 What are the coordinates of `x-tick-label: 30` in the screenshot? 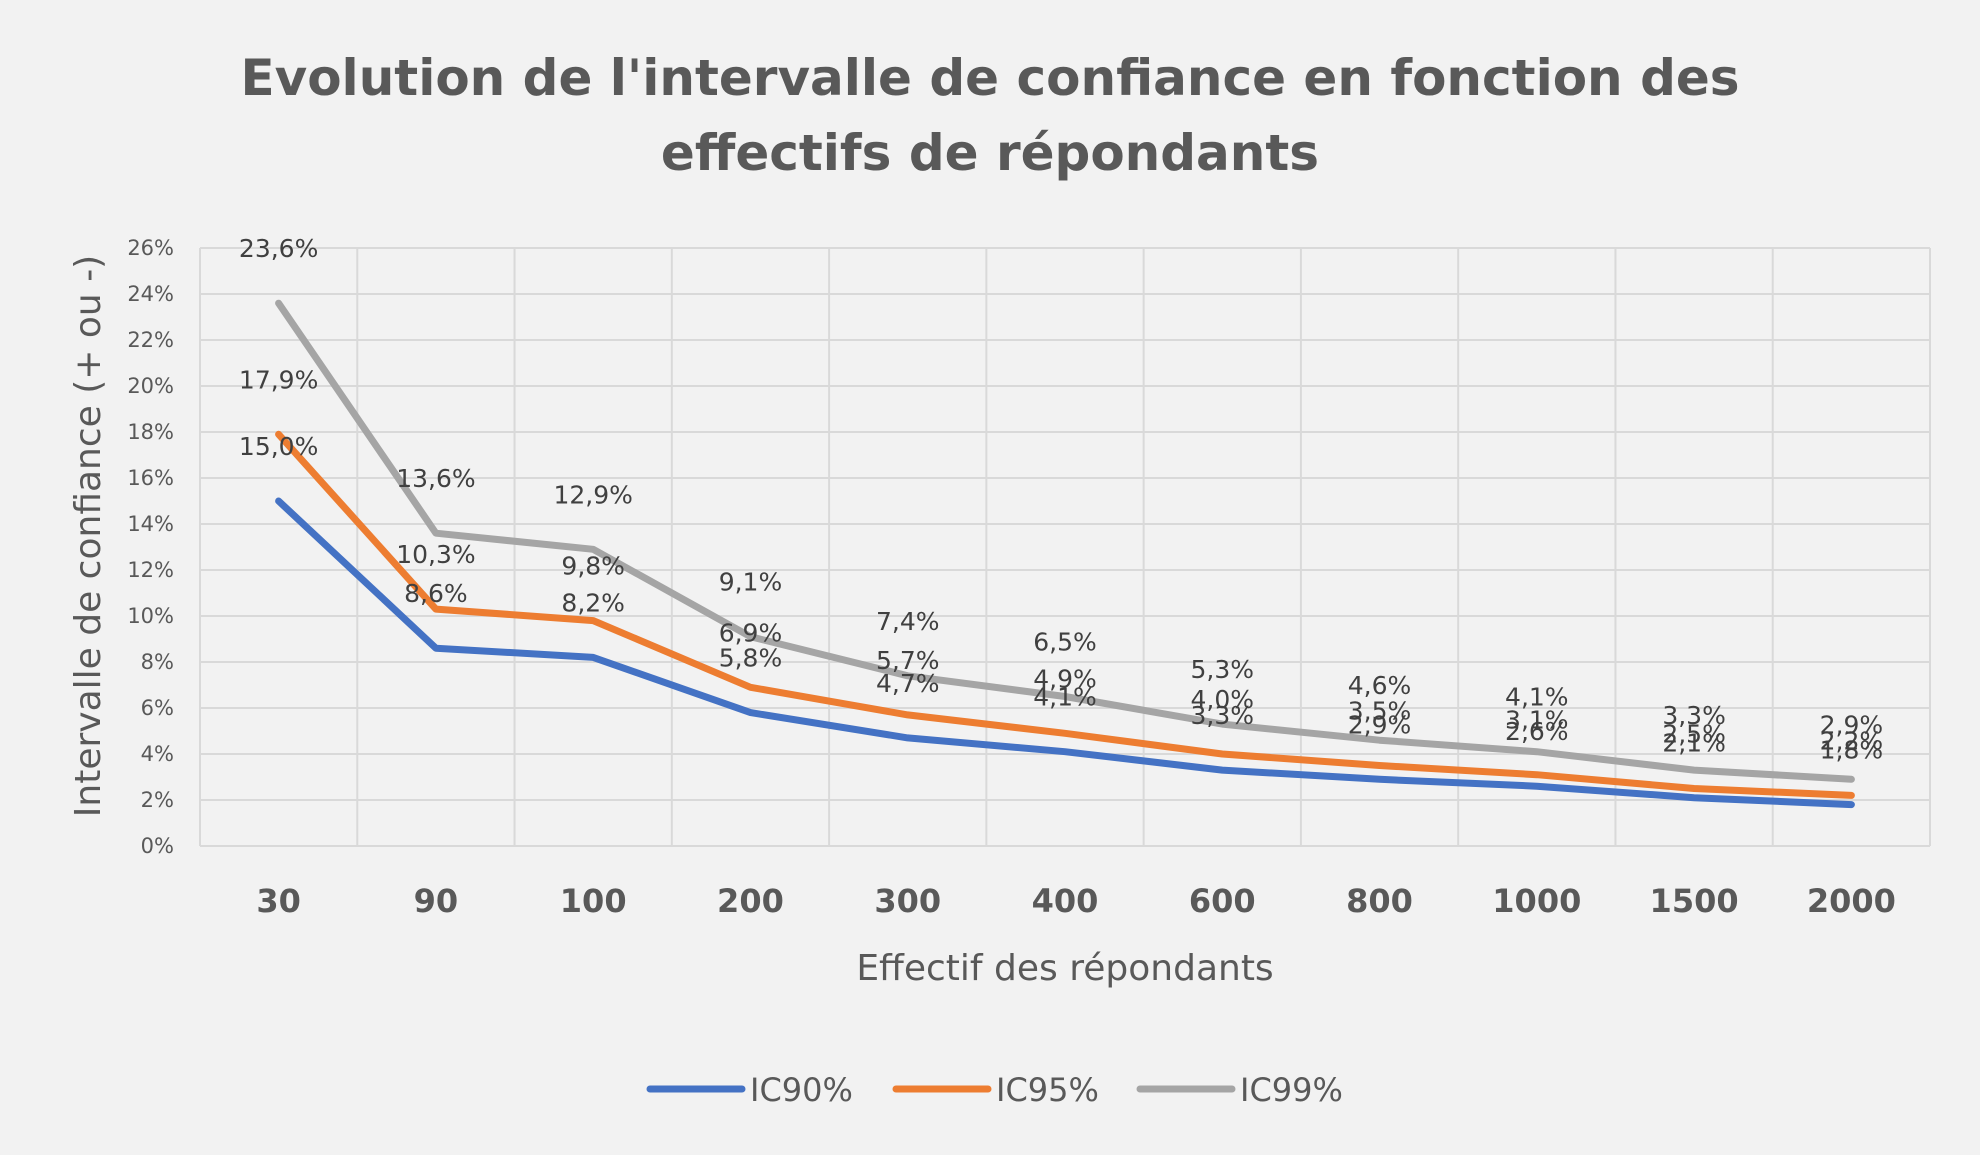 It's located at (278, 901).